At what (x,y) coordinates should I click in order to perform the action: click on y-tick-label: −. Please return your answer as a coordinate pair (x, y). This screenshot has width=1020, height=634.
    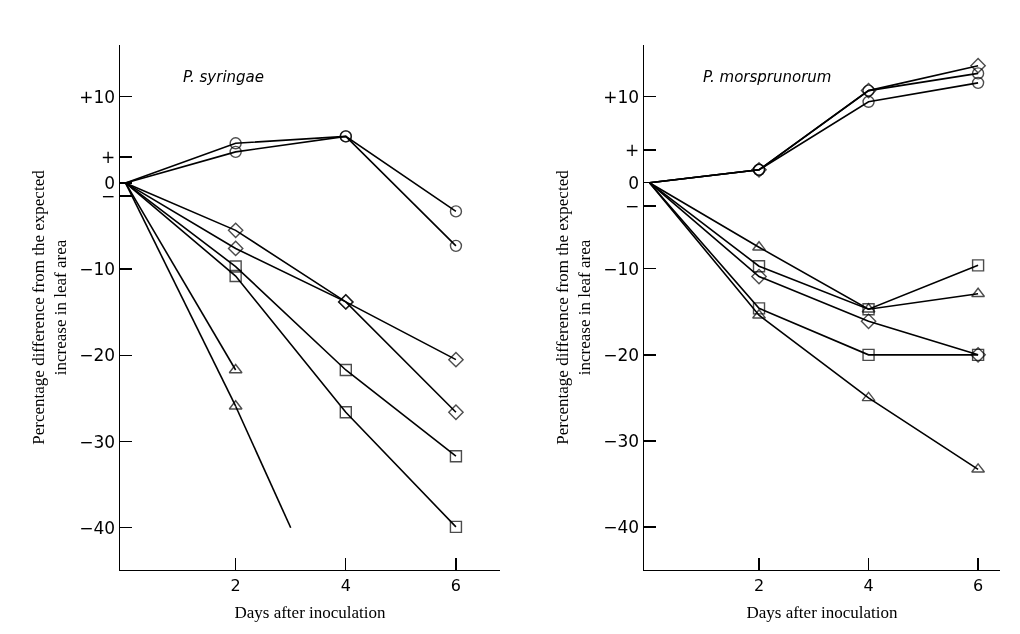
    Looking at the image, I should click on (632, 205).